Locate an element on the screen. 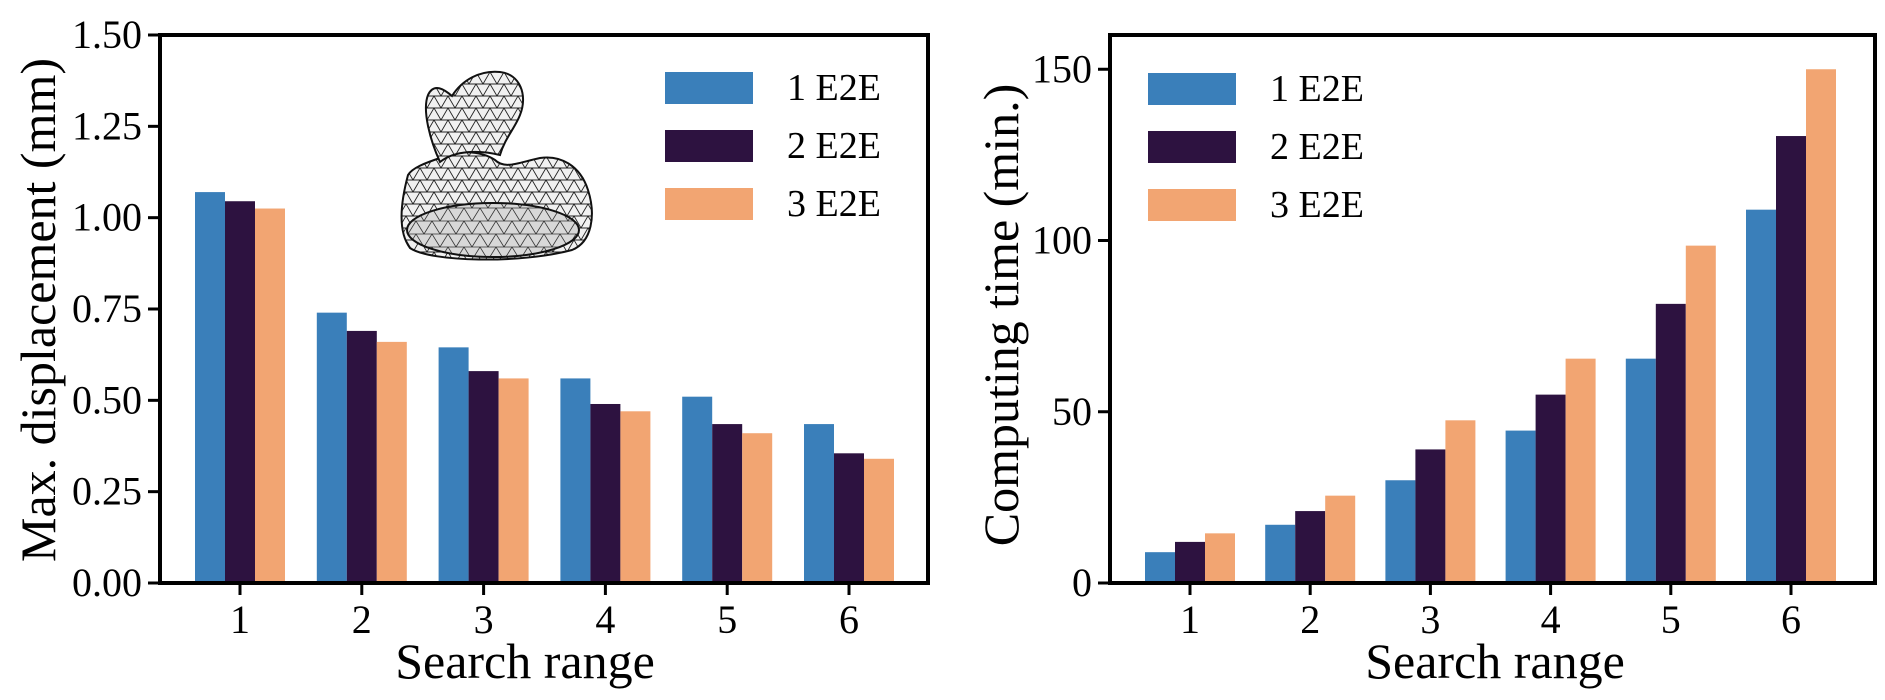  left-legend-label-2: 2 E2E is located at coordinates (834, 146).